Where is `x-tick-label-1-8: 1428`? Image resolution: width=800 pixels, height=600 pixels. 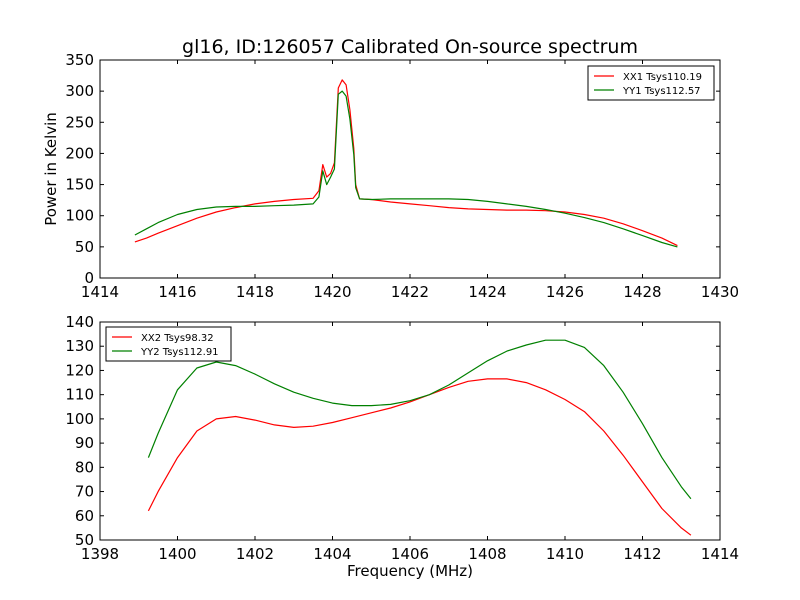
x-tick-label-1-8: 1428 is located at coordinates (642, 292).